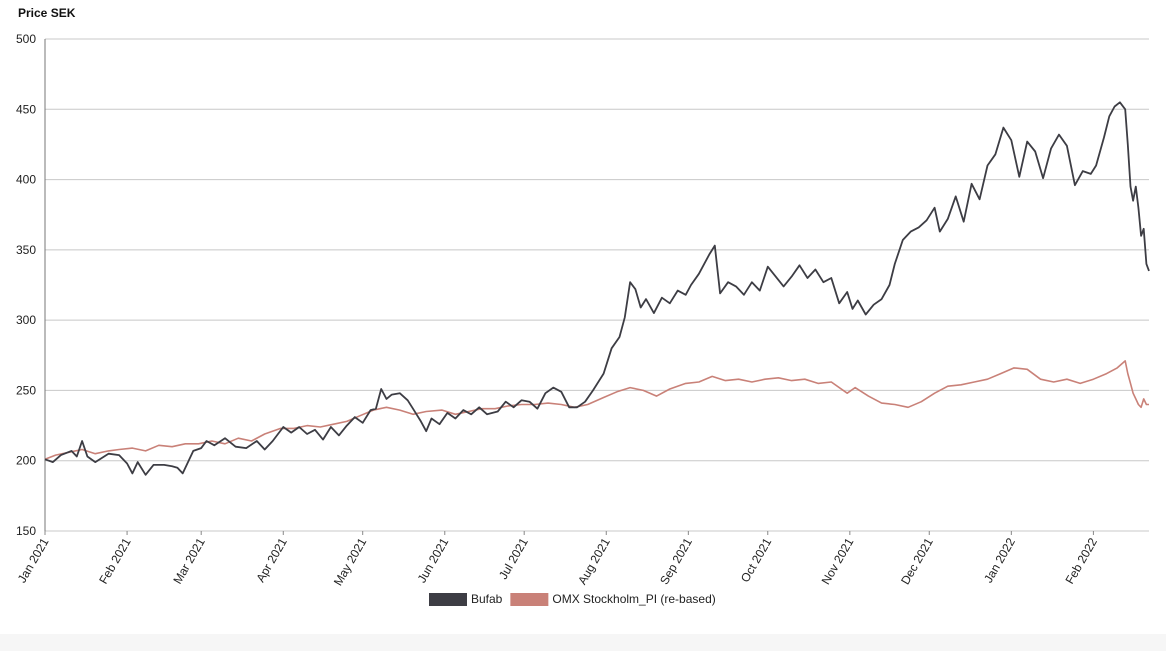 This screenshot has width=1166, height=651. What do you see at coordinates (26, 39) in the screenshot?
I see `y-tick-label: 500` at bounding box center [26, 39].